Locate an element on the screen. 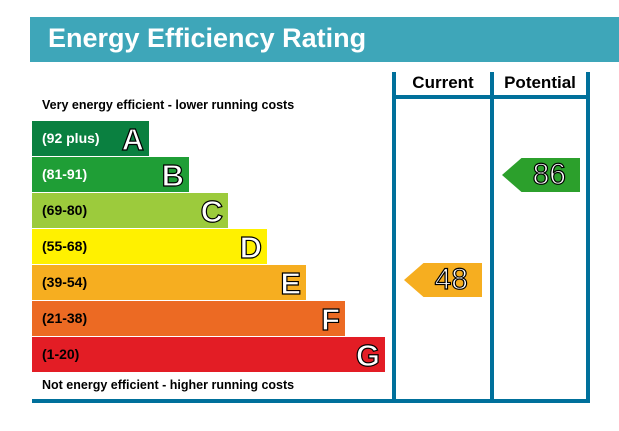  band-range: (81-91) is located at coordinates (65, 174).